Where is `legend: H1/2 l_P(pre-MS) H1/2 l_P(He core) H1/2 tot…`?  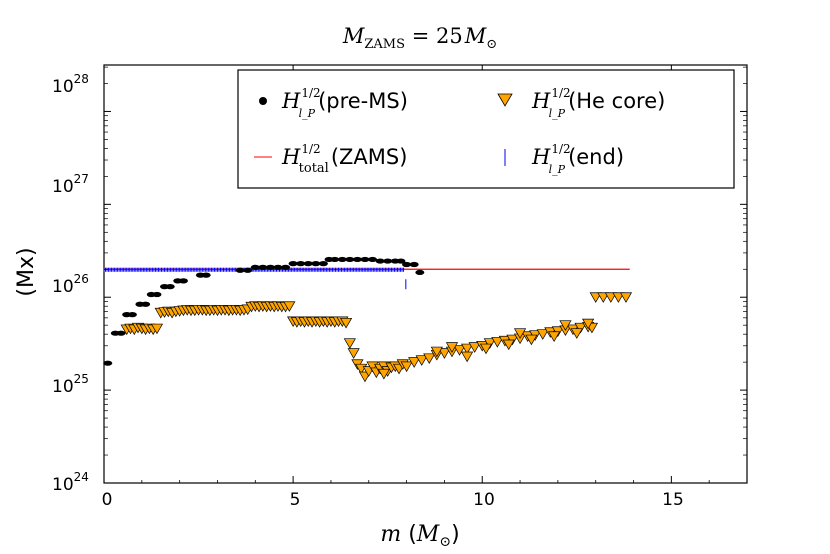 legend: H1/2 l_P(pre-MS) H1/2 l_P(He core) H1/2 tot… is located at coordinates (486, 129).